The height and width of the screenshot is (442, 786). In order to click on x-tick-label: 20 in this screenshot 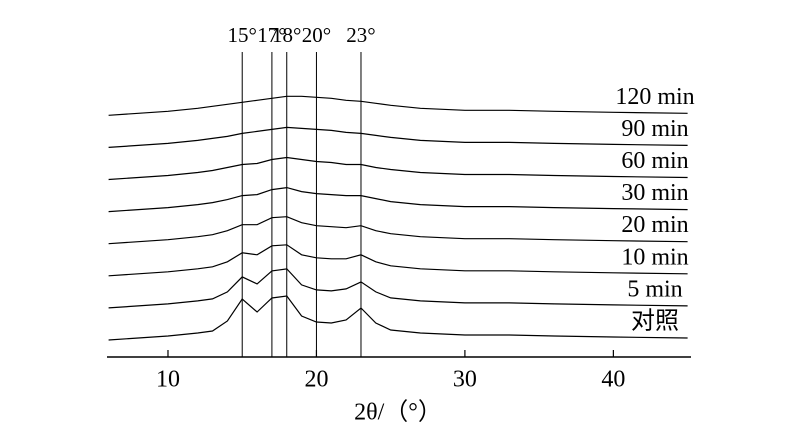, I will do `click(316, 380)`.